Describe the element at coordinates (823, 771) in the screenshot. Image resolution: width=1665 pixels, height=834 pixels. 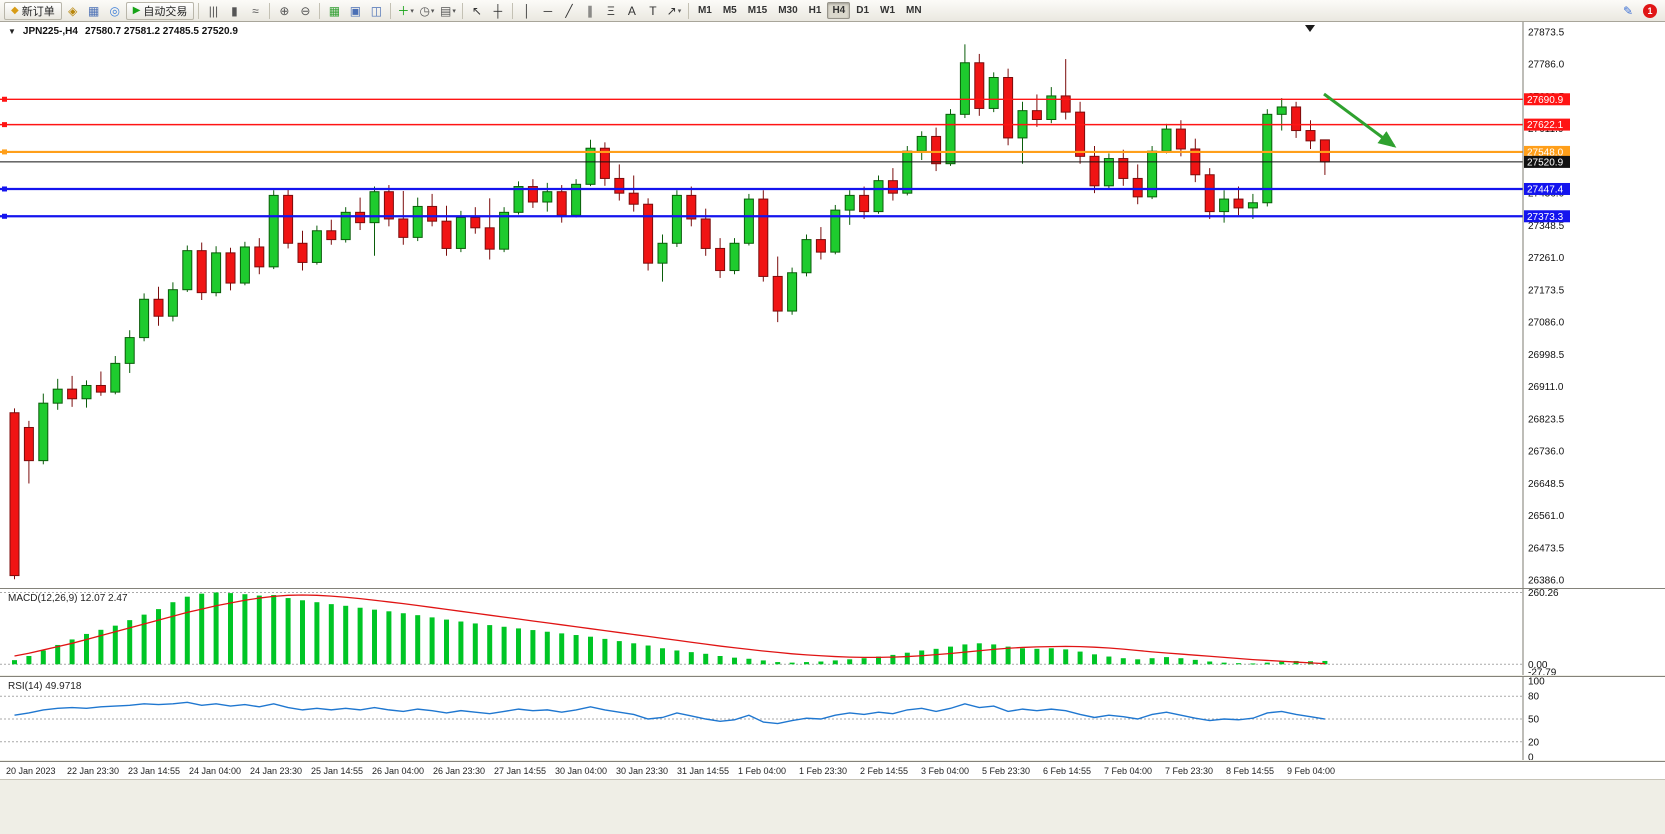
I see `date-axis-label: 1 Feb 23:30` at that location.